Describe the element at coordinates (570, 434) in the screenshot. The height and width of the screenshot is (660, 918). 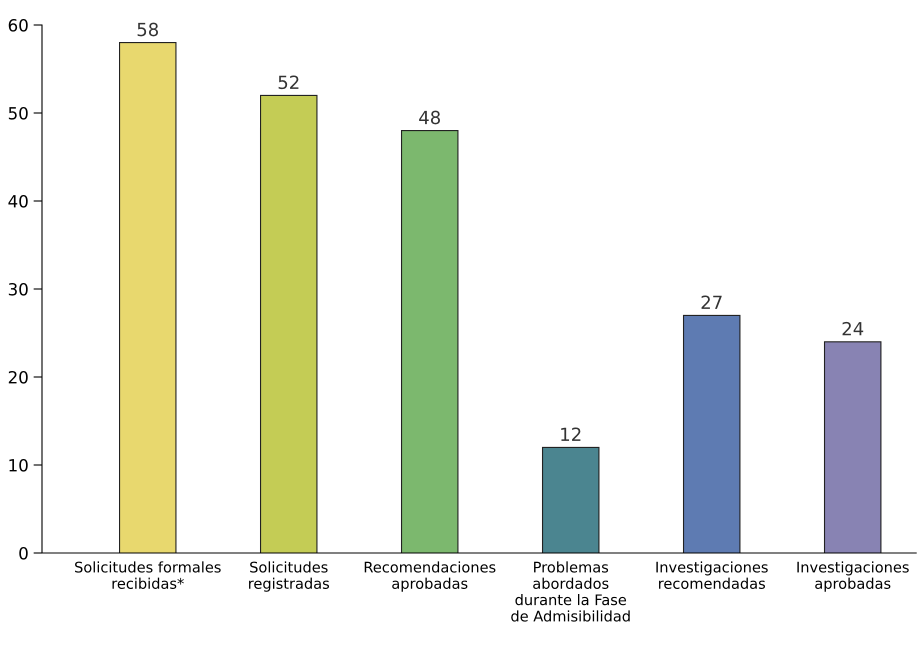
I see `data-label: 12` at that location.